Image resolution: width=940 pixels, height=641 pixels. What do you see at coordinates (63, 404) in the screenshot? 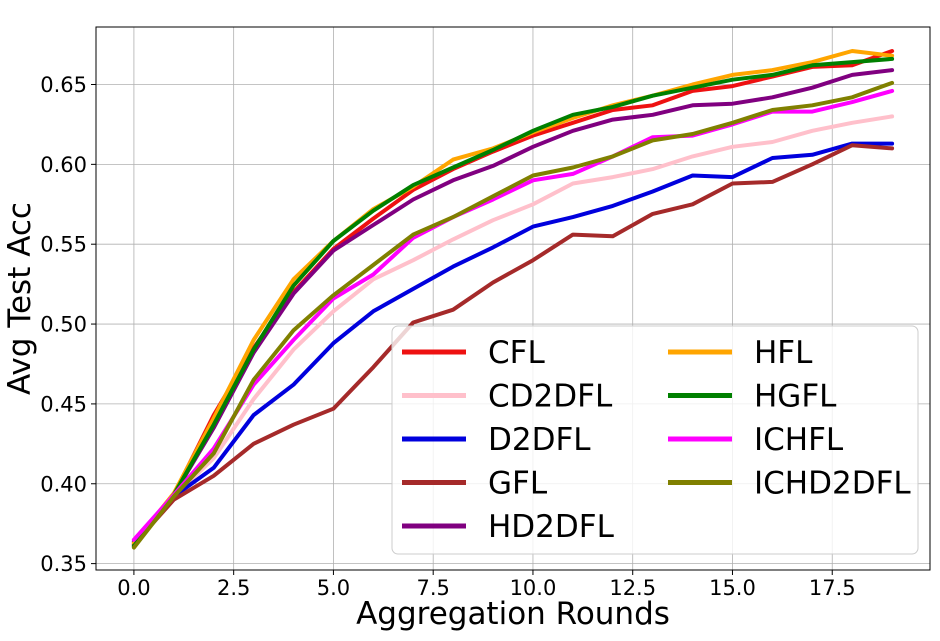
I see `y-tick-label: 0.45` at bounding box center [63, 404].